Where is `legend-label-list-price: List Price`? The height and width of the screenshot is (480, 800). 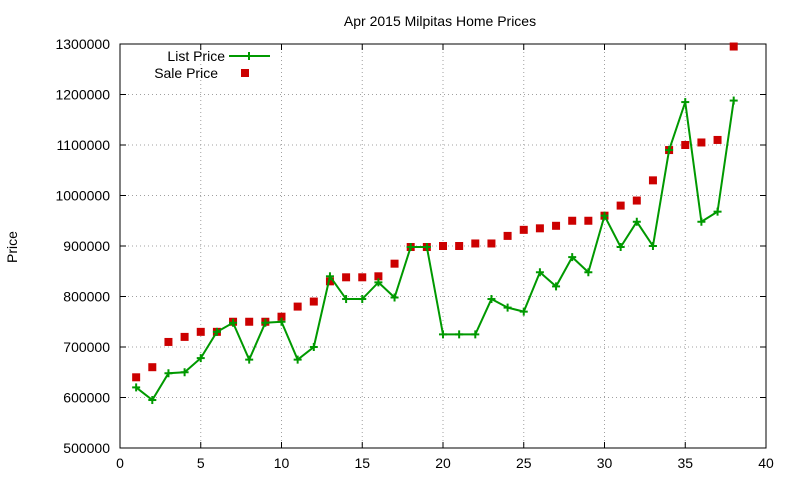 legend-label-list-price: List Price is located at coordinates (196, 56).